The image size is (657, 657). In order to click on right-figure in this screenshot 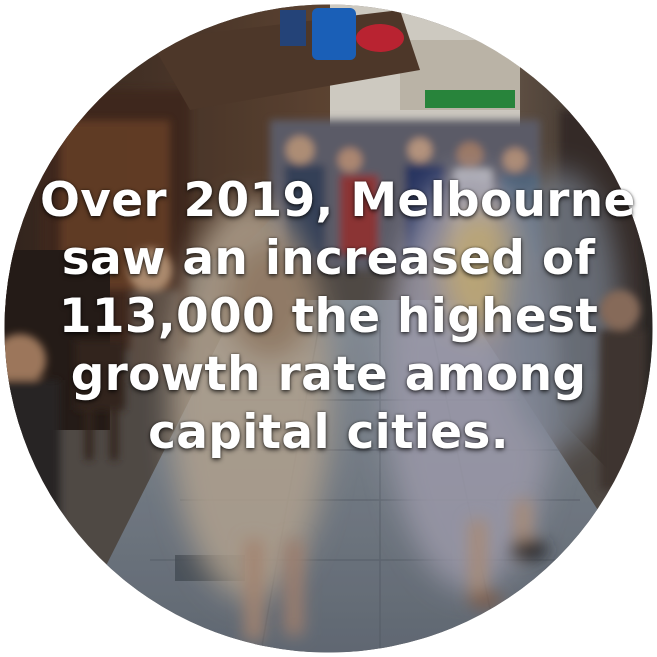, I will do `click(622, 390)`.